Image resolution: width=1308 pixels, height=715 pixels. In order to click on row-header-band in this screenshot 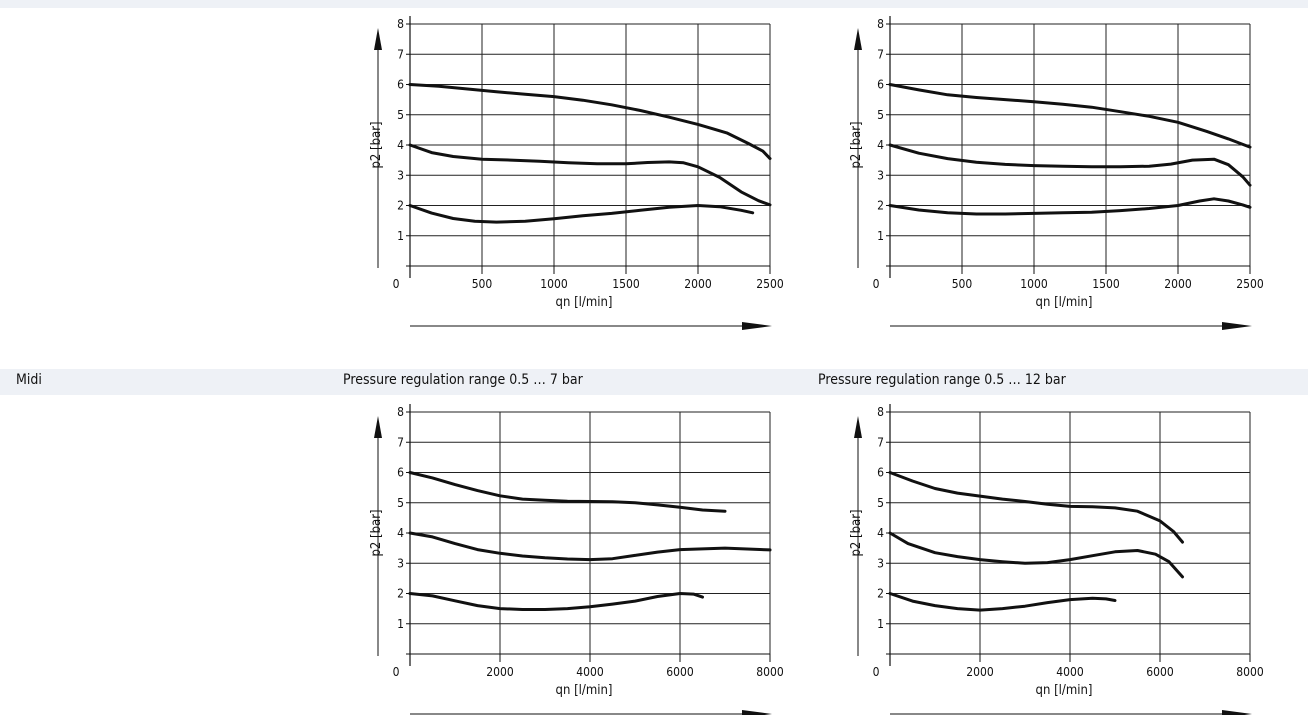, I will do `click(654, 382)`.